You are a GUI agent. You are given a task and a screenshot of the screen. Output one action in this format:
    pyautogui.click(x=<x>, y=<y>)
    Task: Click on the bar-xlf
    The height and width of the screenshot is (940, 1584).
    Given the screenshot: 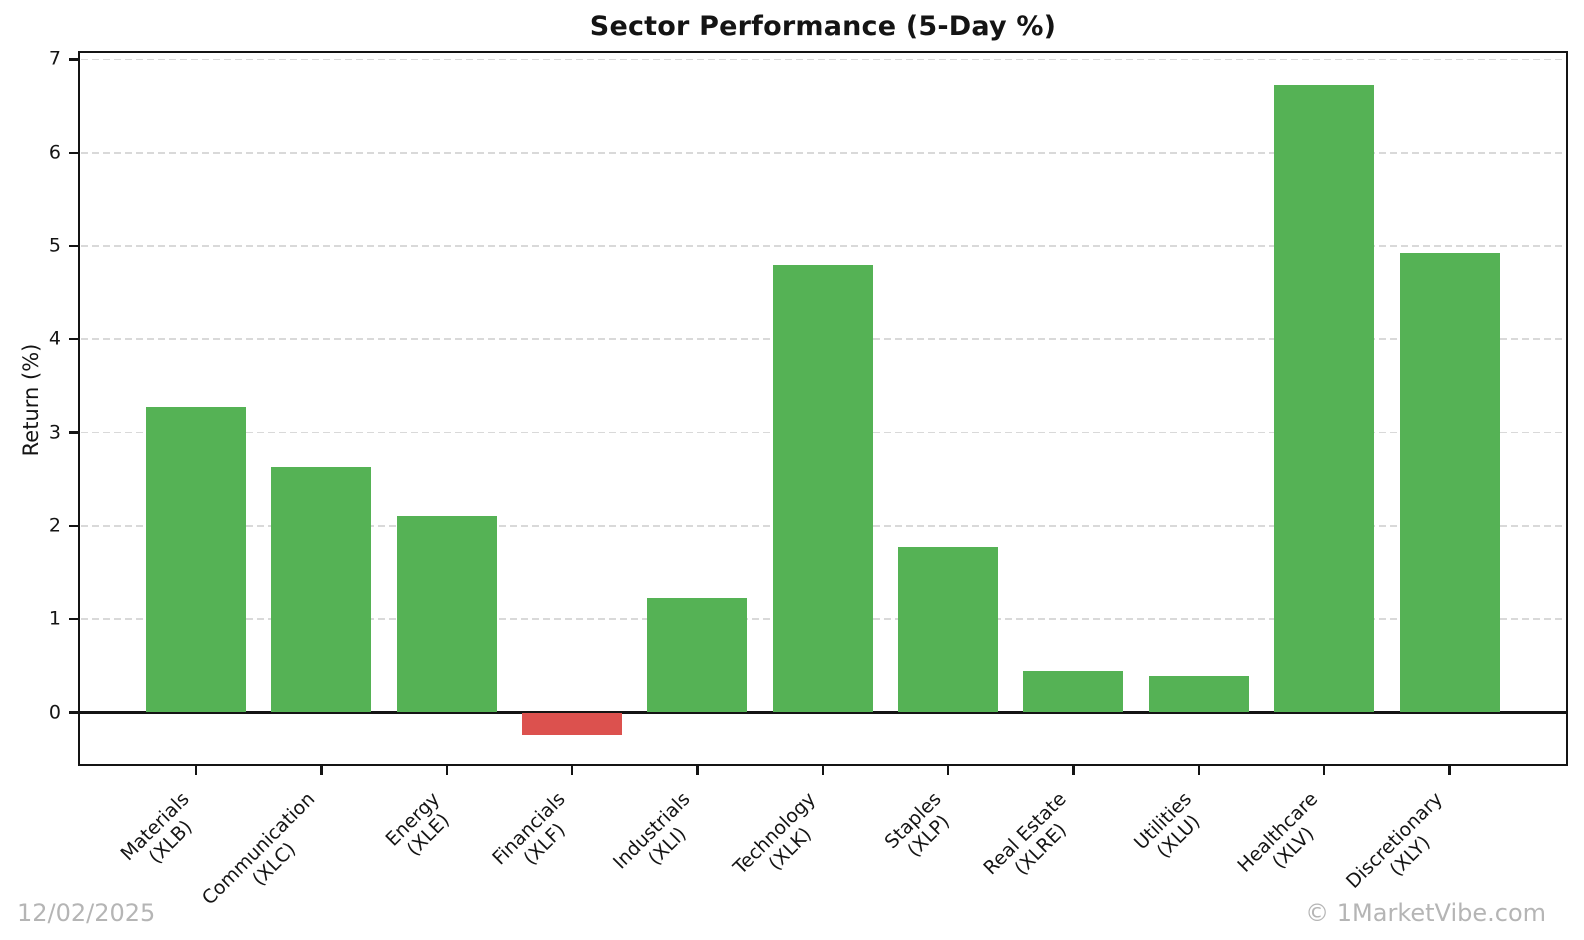 What is the action you would take?
    pyautogui.click(x=572, y=723)
    